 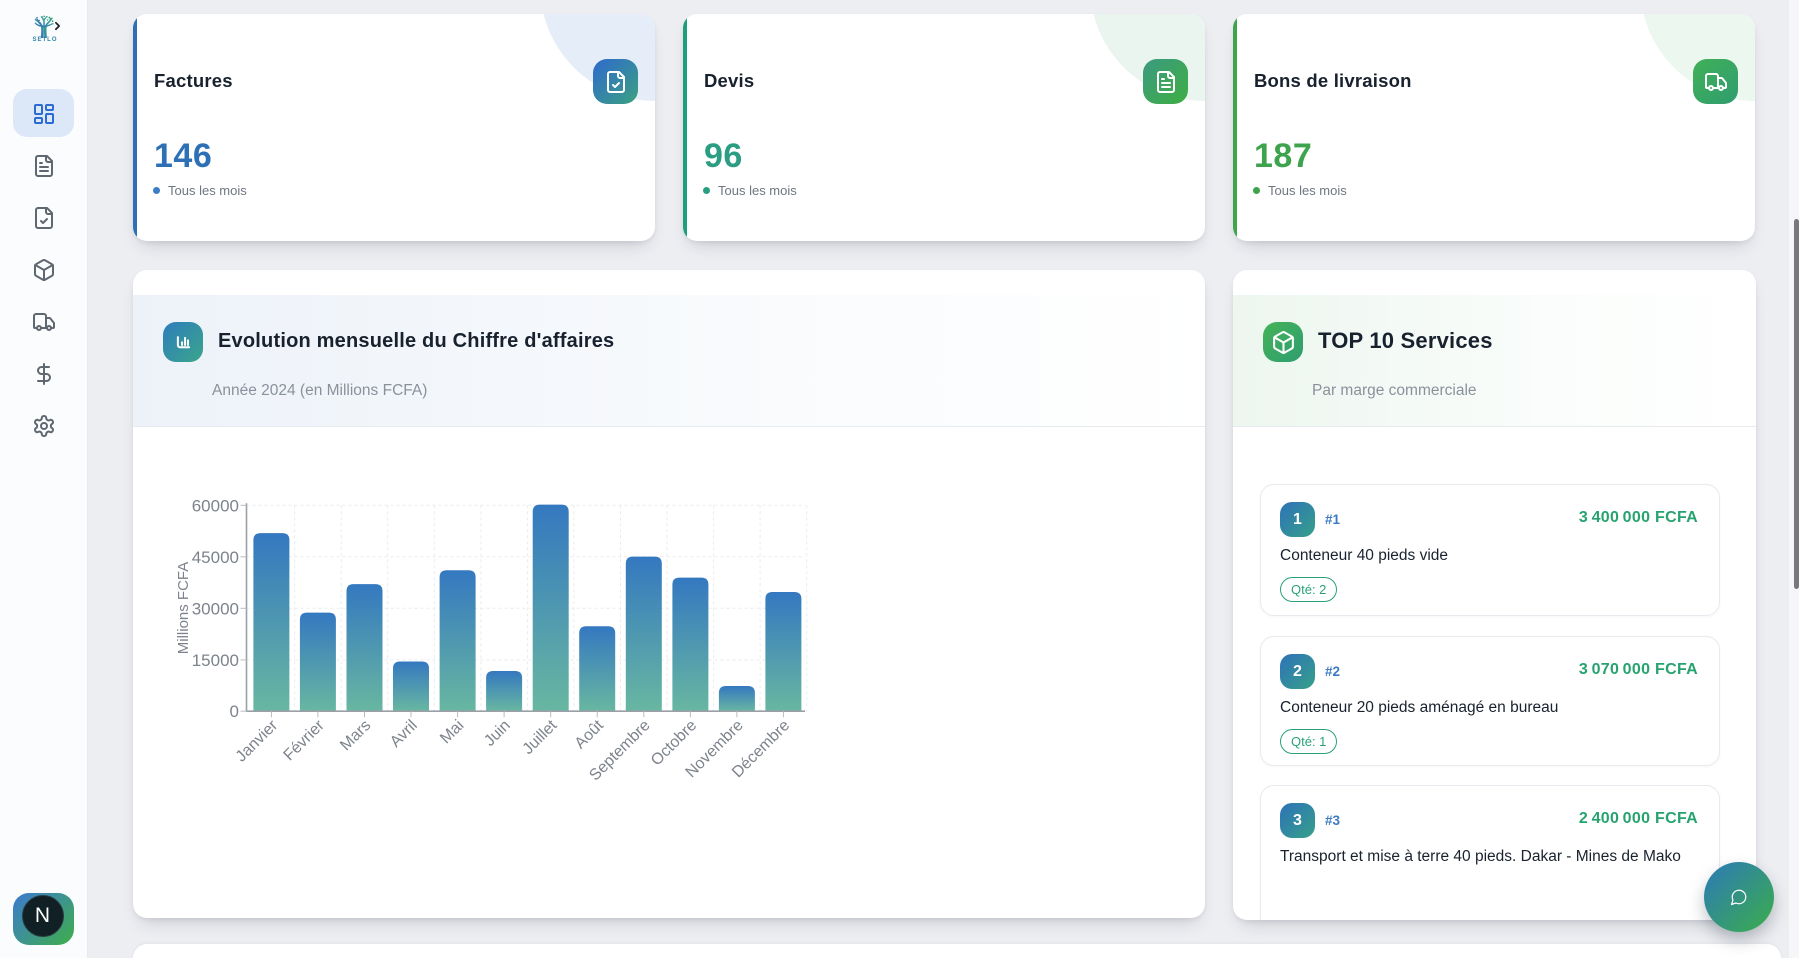 What do you see at coordinates (355, 735) in the screenshot?
I see `svg-text: Mars` at bounding box center [355, 735].